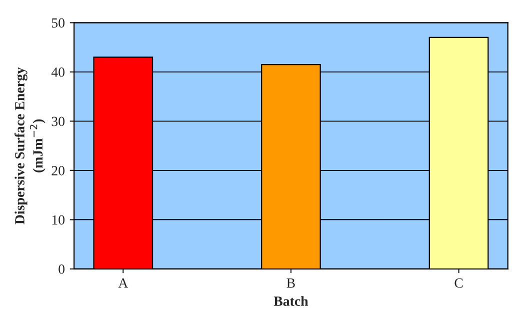 The width and height of the screenshot is (529, 324). I want to click on x-tick-label: A, so click(123, 283).